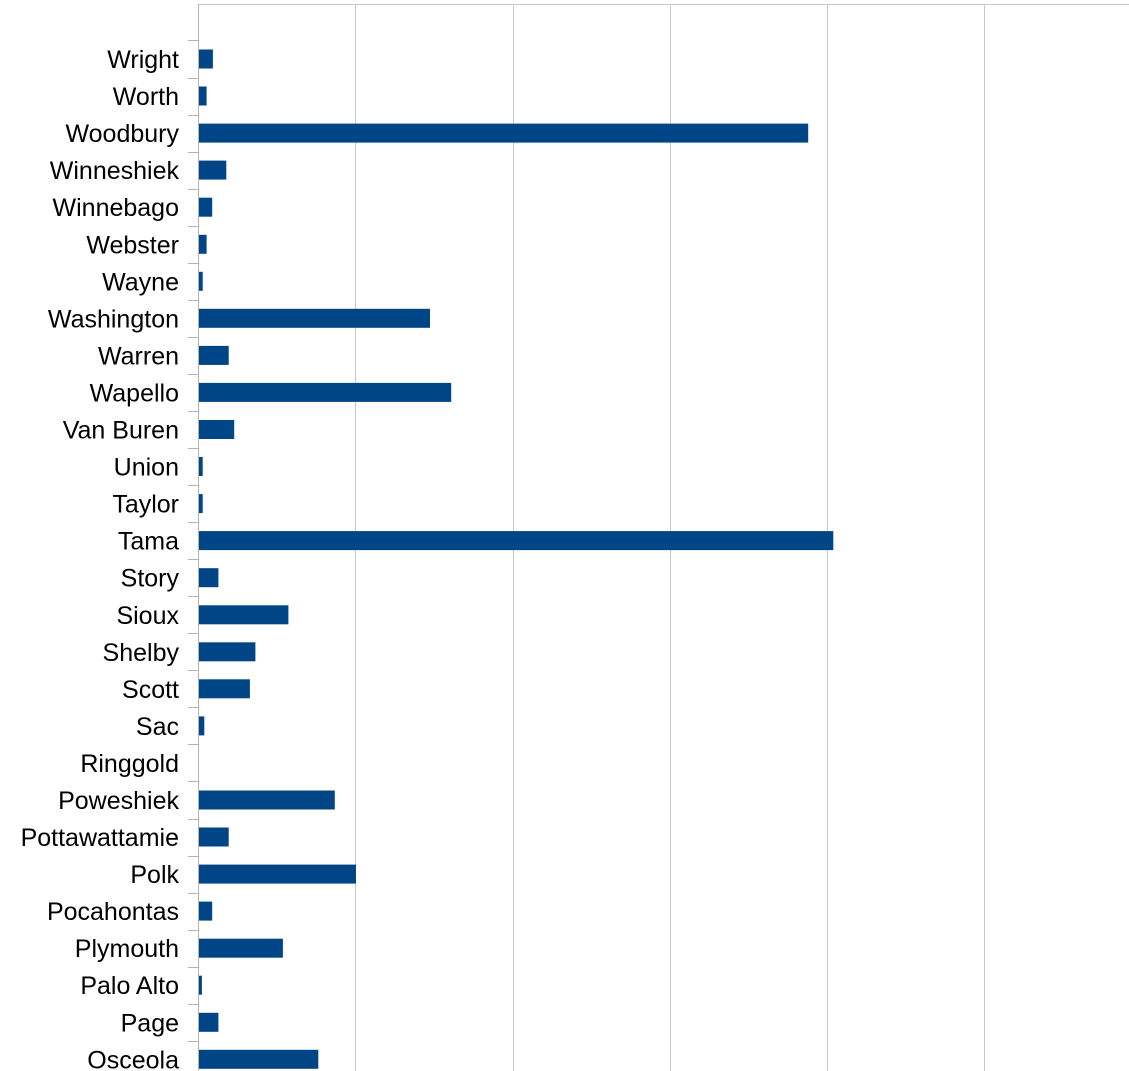  What do you see at coordinates (216, 429) in the screenshot?
I see `bar-van-buren` at bounding box center [216, 429].